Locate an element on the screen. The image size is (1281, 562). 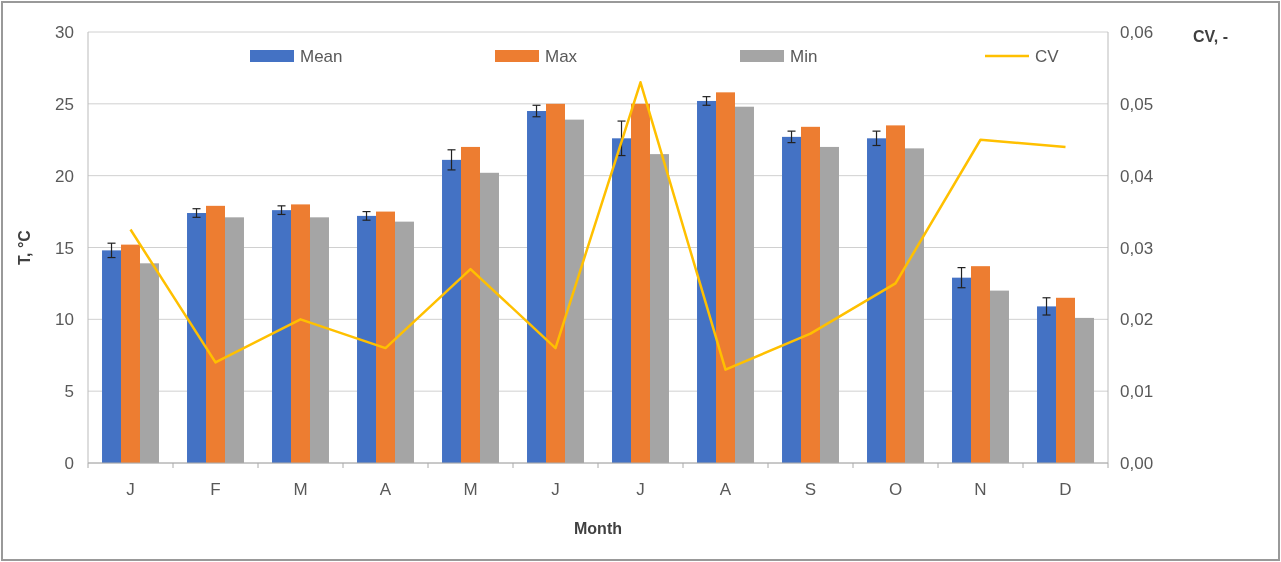
legend-label: Max is located at coordinates (561, 56).